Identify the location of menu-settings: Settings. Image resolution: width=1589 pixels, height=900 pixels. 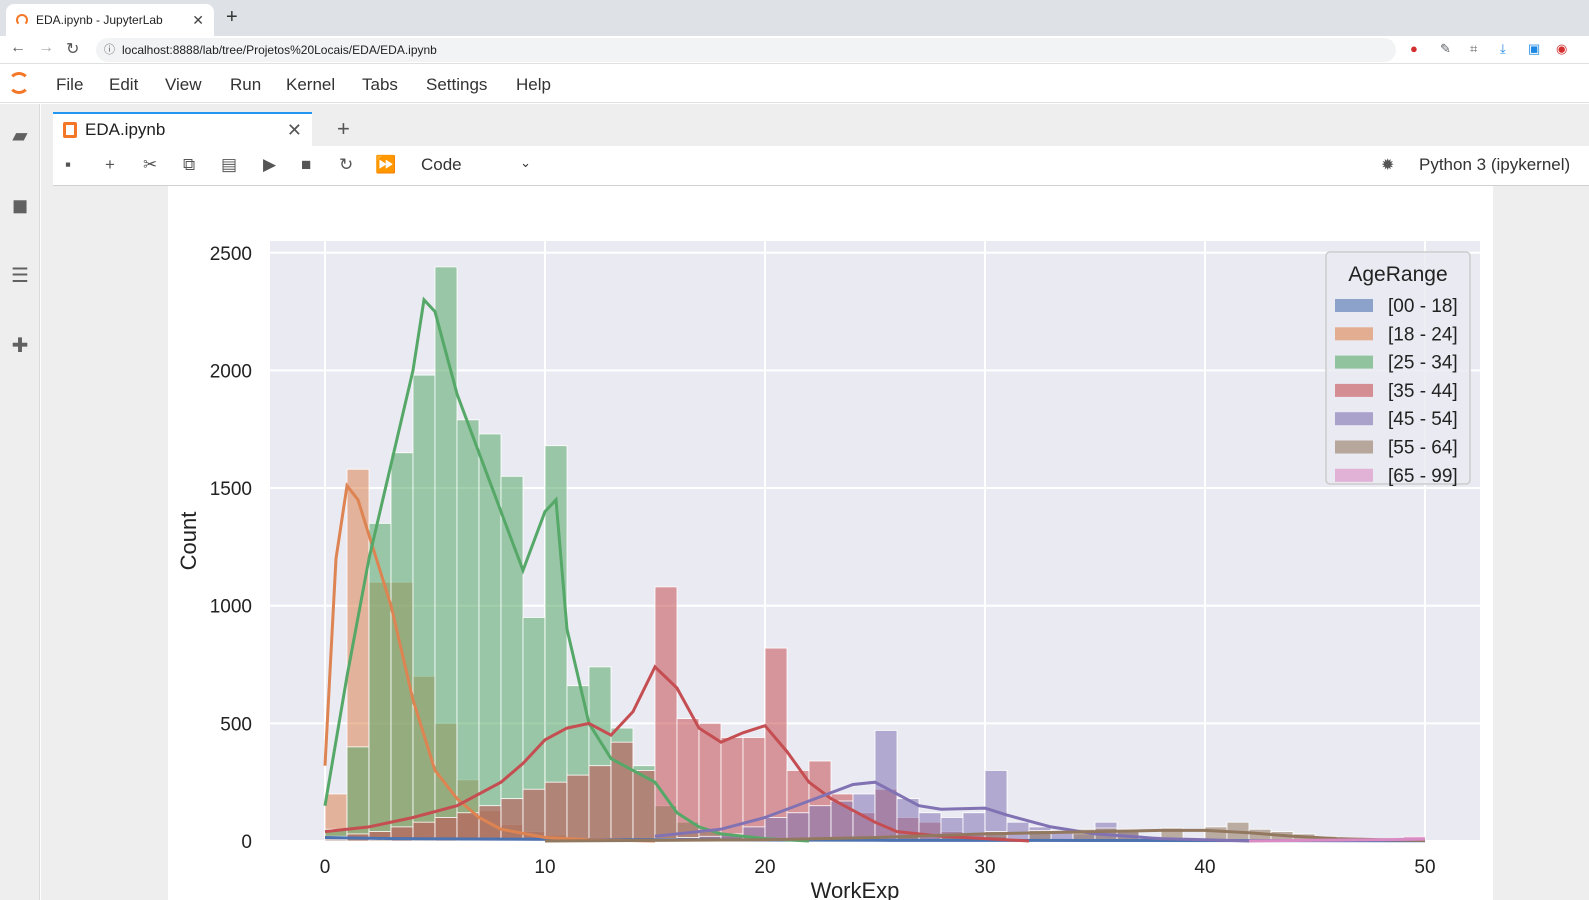
(457, 84).